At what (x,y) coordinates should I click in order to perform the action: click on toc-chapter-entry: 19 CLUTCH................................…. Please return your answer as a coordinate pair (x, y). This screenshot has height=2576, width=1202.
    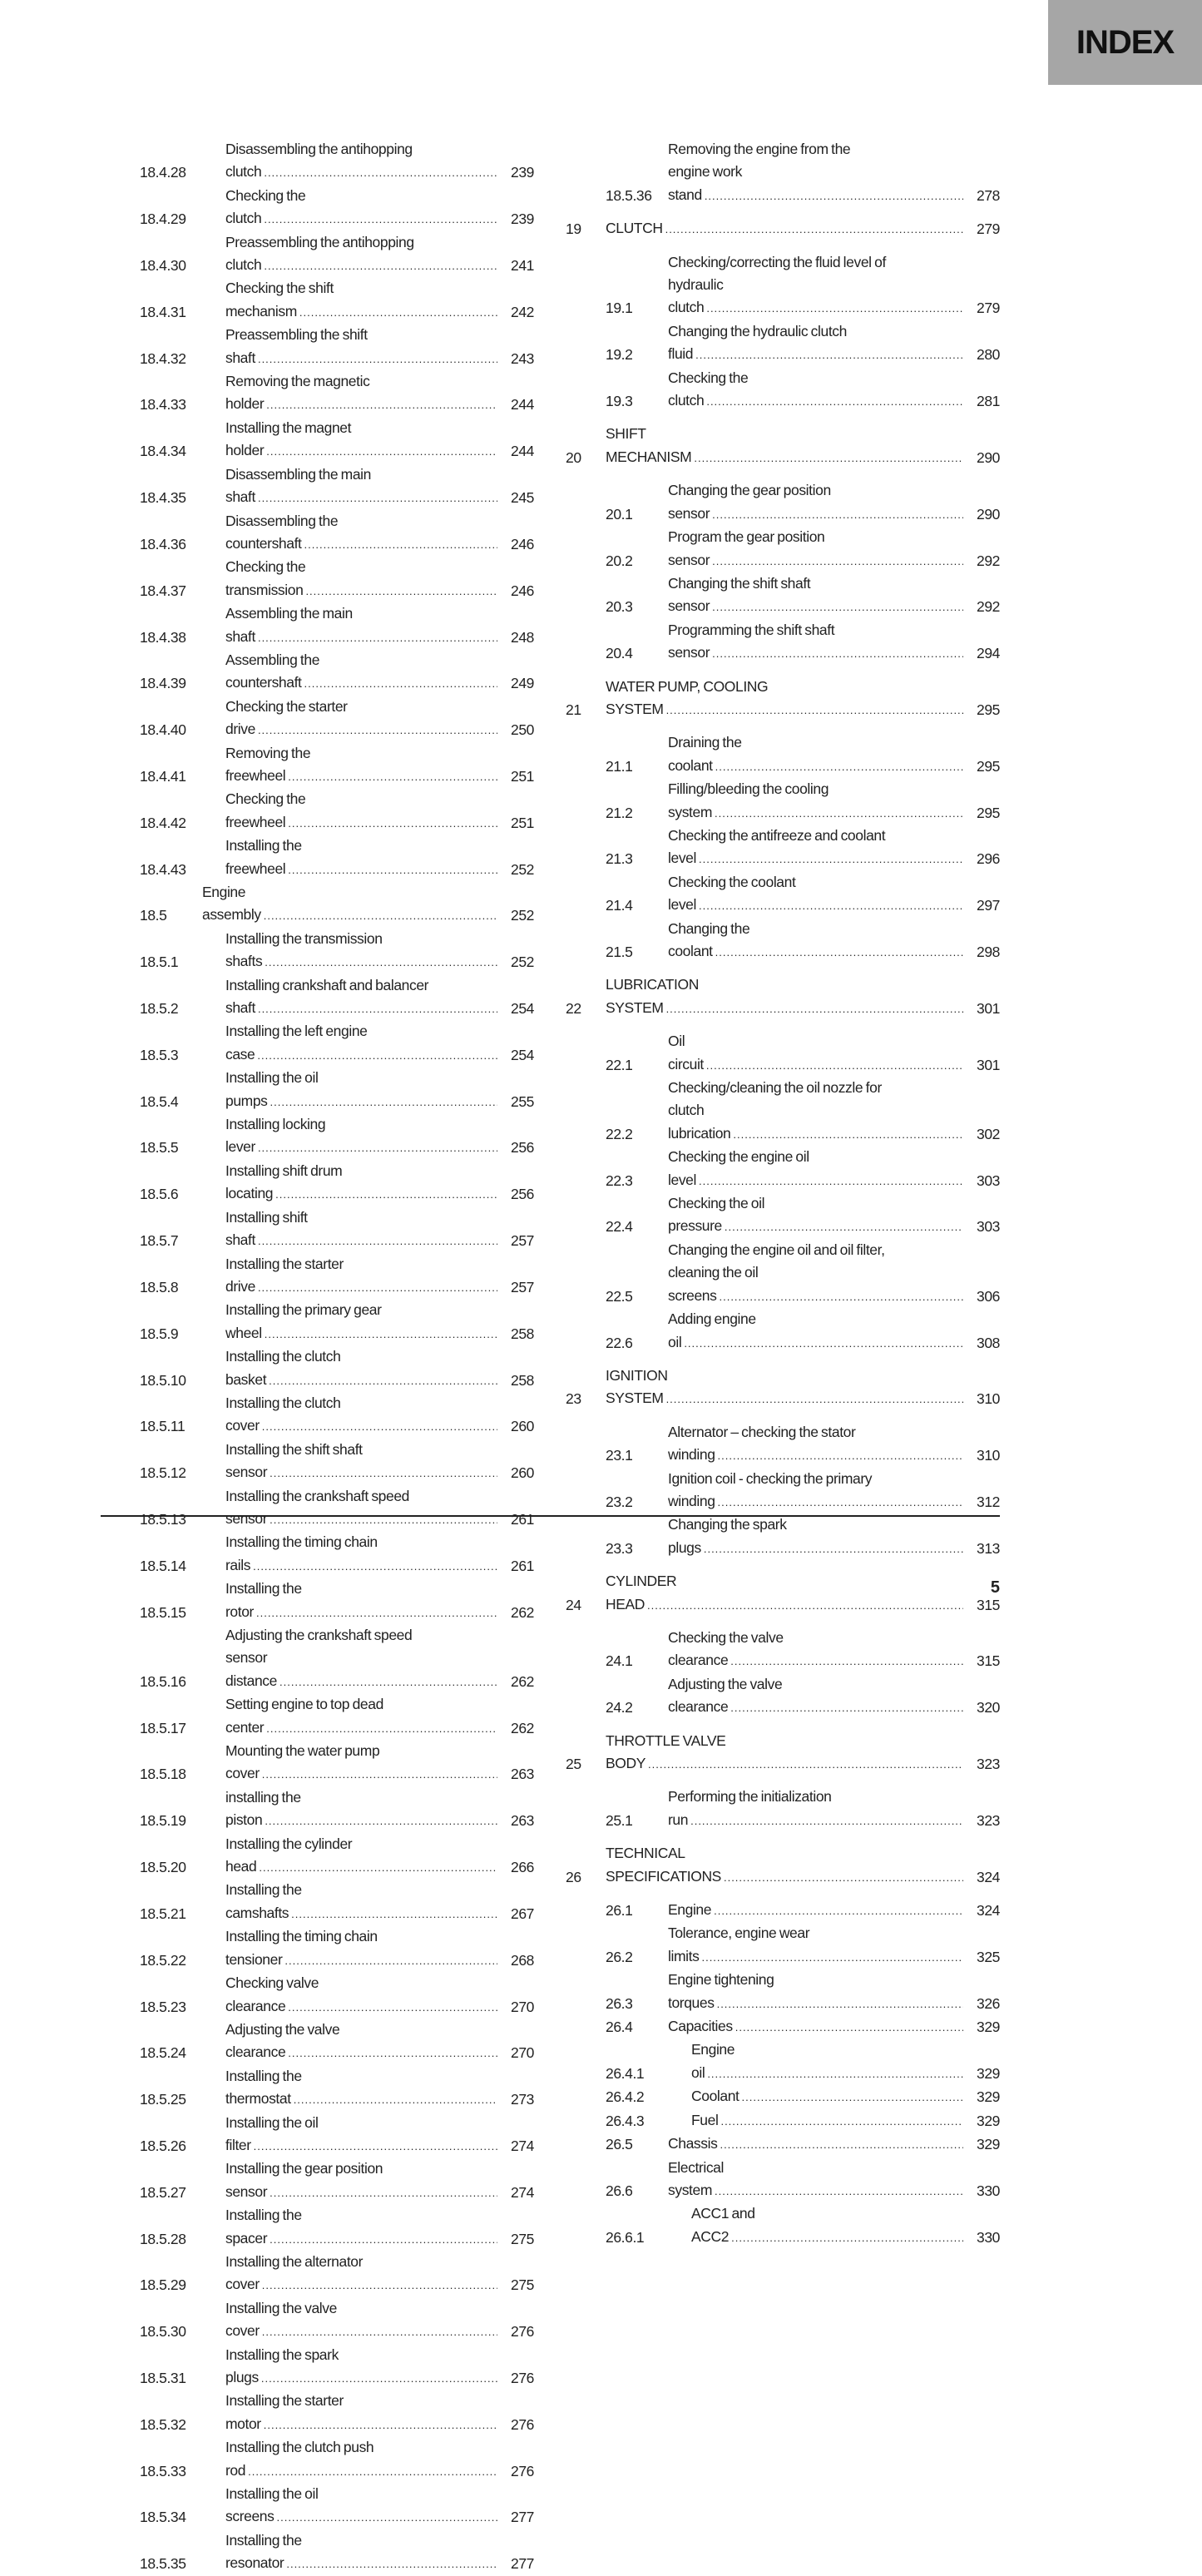
    Looking at the image, I should click on (783, 229).